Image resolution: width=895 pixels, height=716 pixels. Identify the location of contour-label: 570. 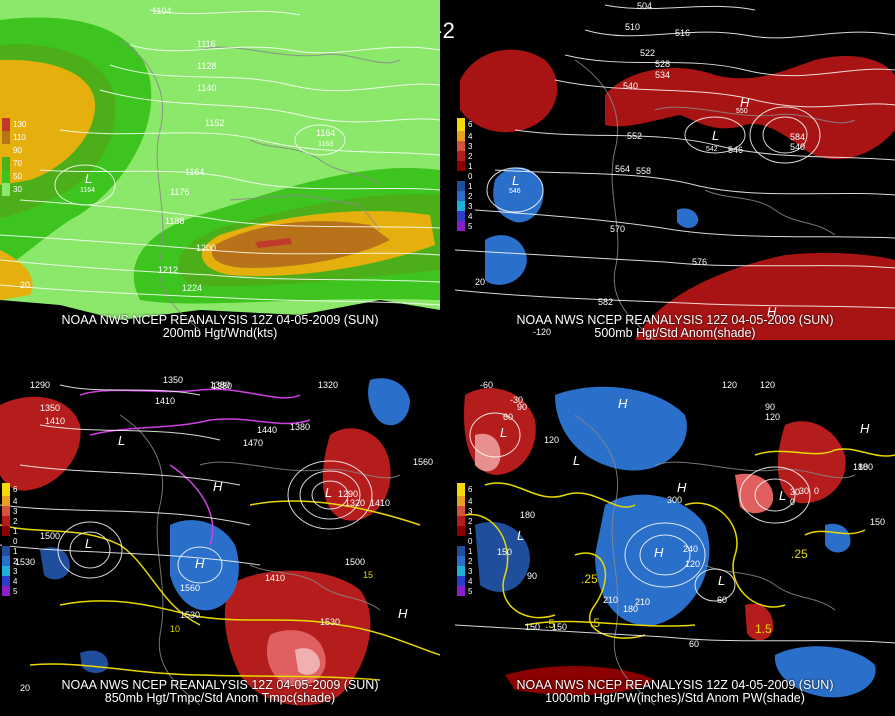
(617, 229).